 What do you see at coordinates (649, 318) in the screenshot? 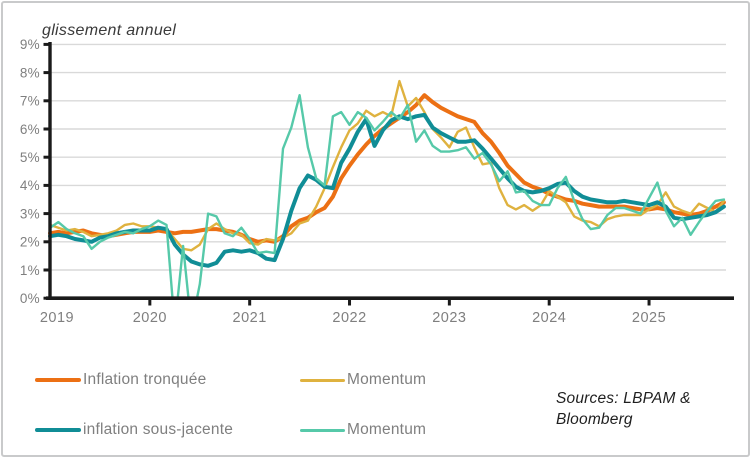
I see `x-tick-label-2025: 2025` at bounding box center [649, 318].